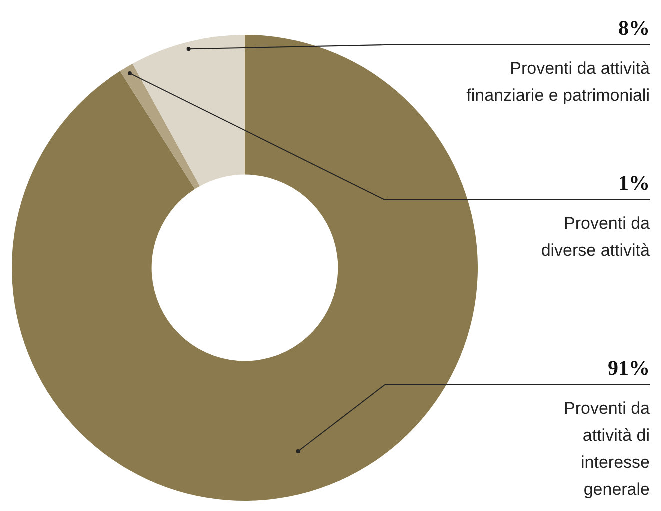  Describe the element at coordinates (634, 28) in the screenshot. I see `data-label: 8%` at that location.